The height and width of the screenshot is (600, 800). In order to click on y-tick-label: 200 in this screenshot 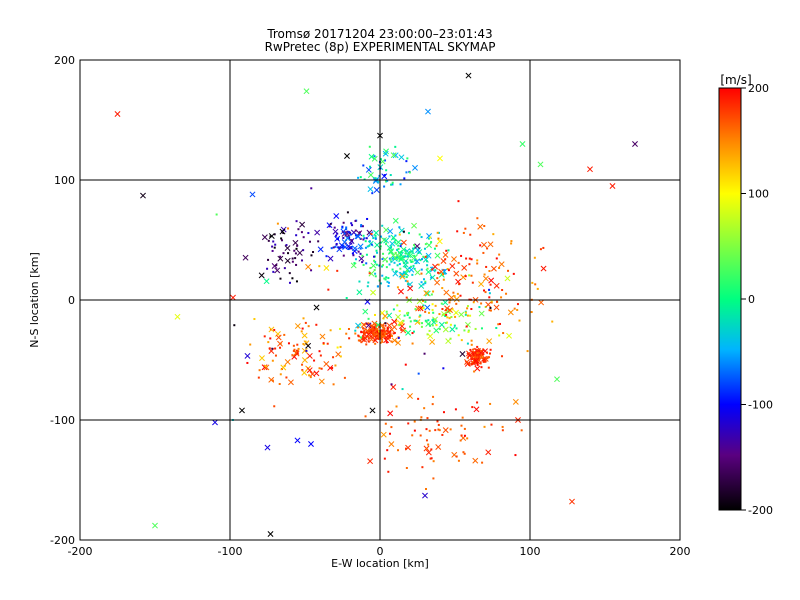, I will do `click(64, 60)`.